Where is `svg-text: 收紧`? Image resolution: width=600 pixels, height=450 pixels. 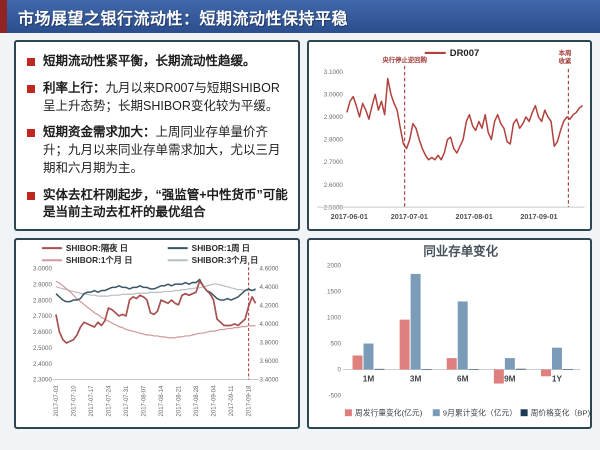
svg-text: 收紧 is located at coordinates (564, 60).